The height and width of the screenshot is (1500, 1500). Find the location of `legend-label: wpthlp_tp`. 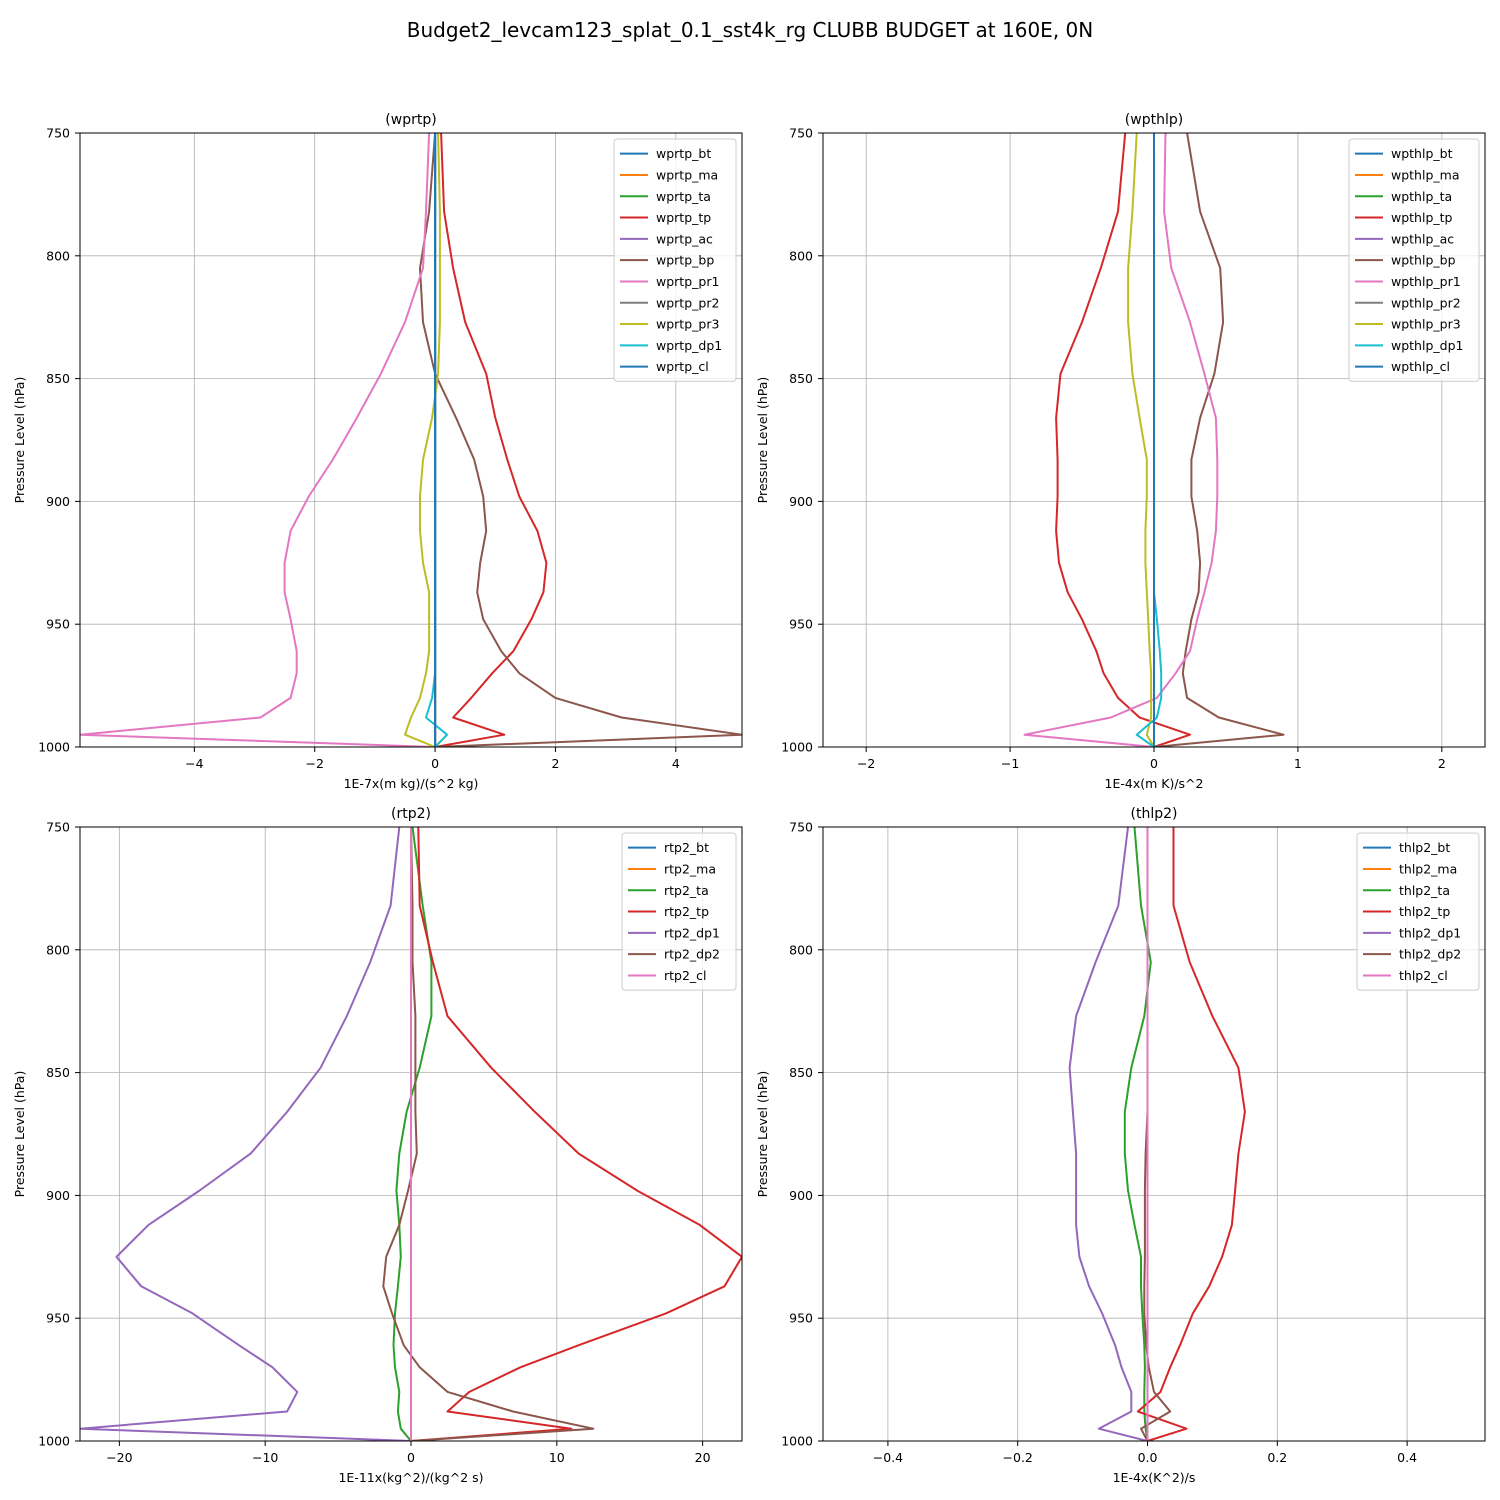

legend-label: wpthlp_tp is located at coordinates (1422, 217).